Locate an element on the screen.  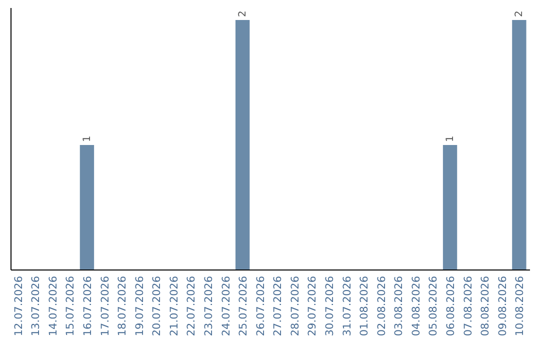
x-tick-label: 07.08.2026 is located at coordinates (468, 306).